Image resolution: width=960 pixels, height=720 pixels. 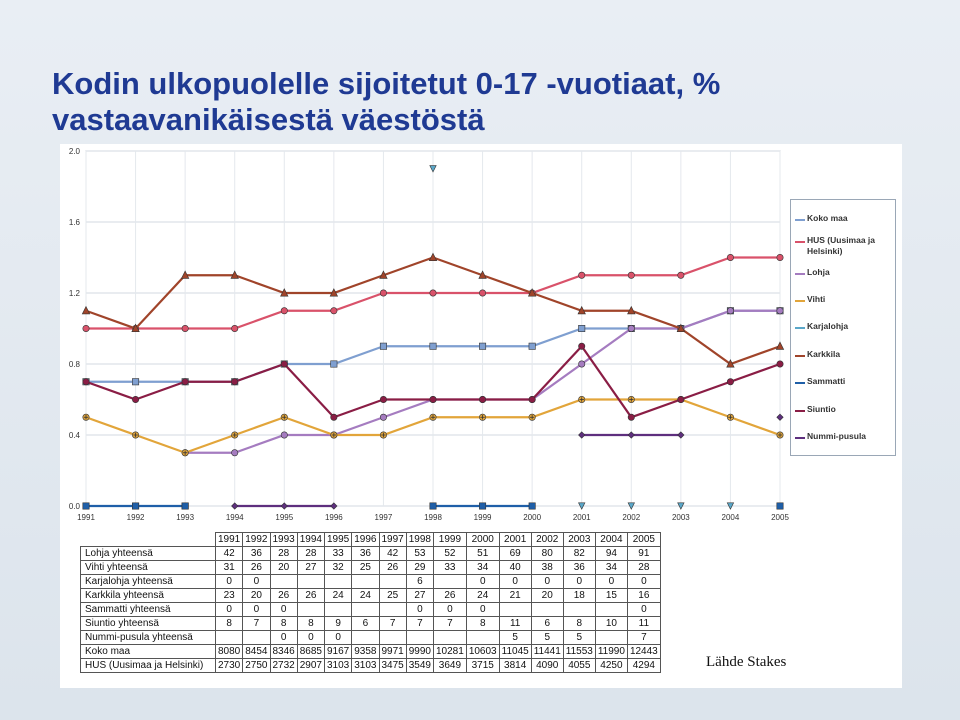 What do you see at coordinates (311, 665) in the screenshot?
I see `table-cell: 2907` at bounding box center [311, 665].